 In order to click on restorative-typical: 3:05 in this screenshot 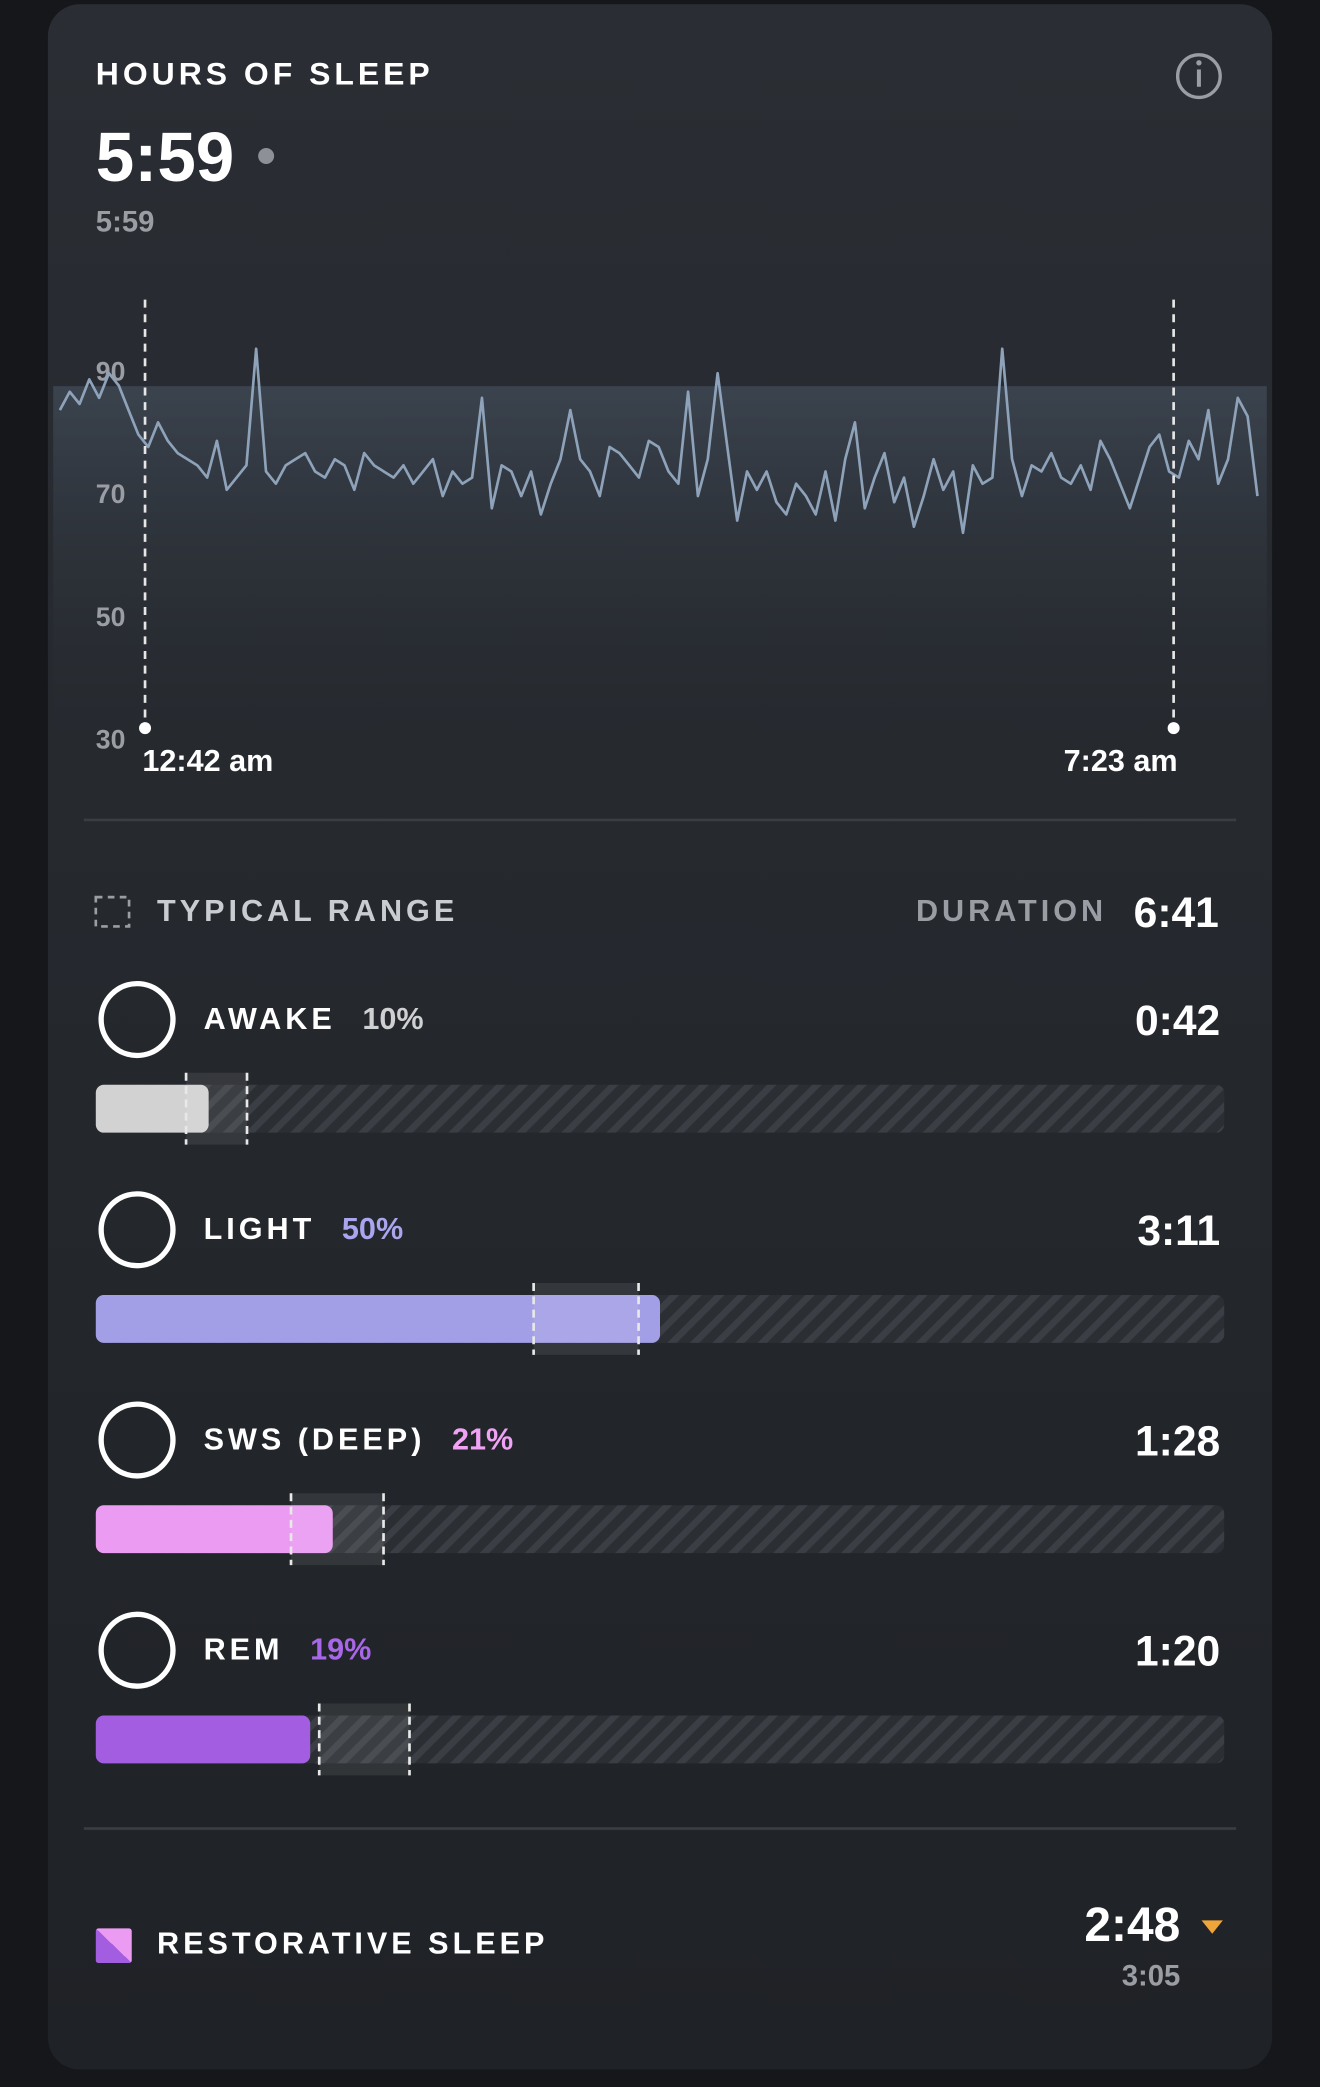, I will do `click(1151, 1976)`.